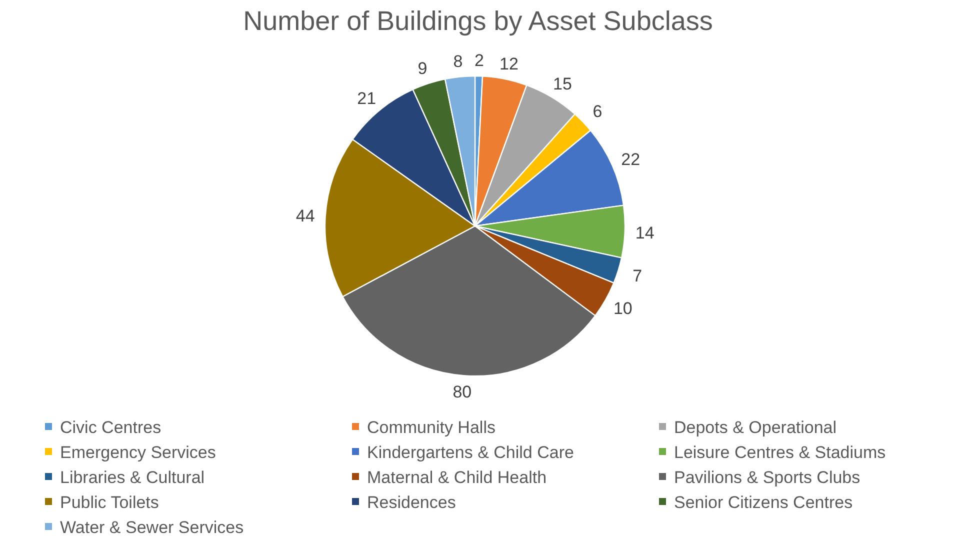 The height and width of the screenshot is (552, 956). What do you see at coordinates (508, 64) in the screenshot?
I see `data-label: 12` at bounding box center [508, 64].